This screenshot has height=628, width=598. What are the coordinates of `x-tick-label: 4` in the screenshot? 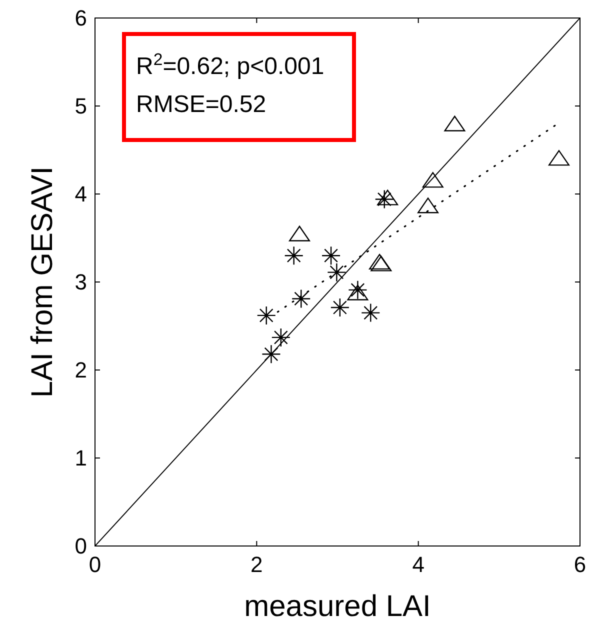 It's located at (418, 564).